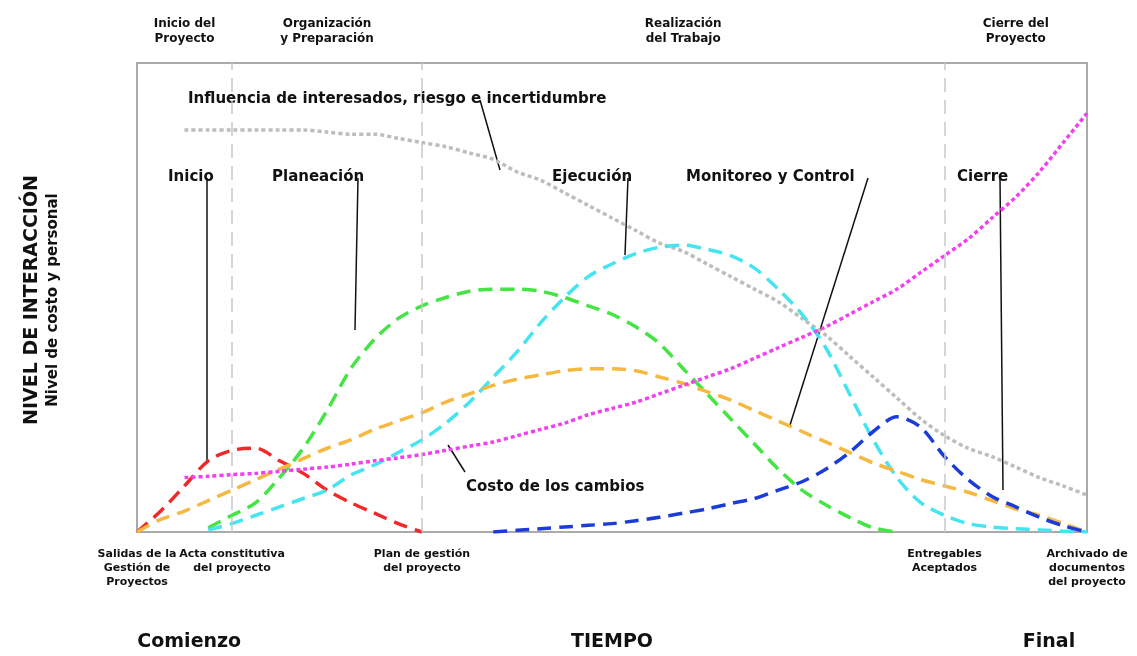 The image size is (1137, 656). What do you see at coordinates (397, 97) in the screenshot?
I see `series-label: Influencia de interesados, riesgo e incertidumbre` at bounding box center [397, 97].